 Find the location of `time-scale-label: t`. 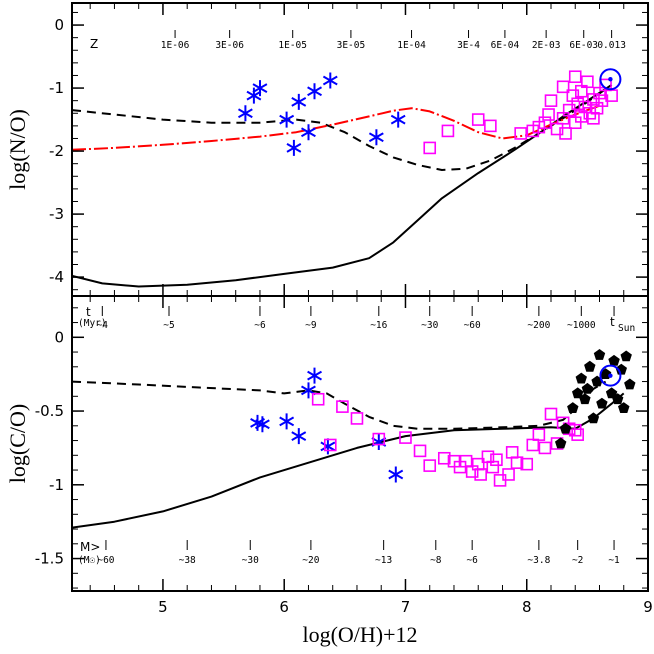

time-scale-label: t is located at coordinates (88, 312).